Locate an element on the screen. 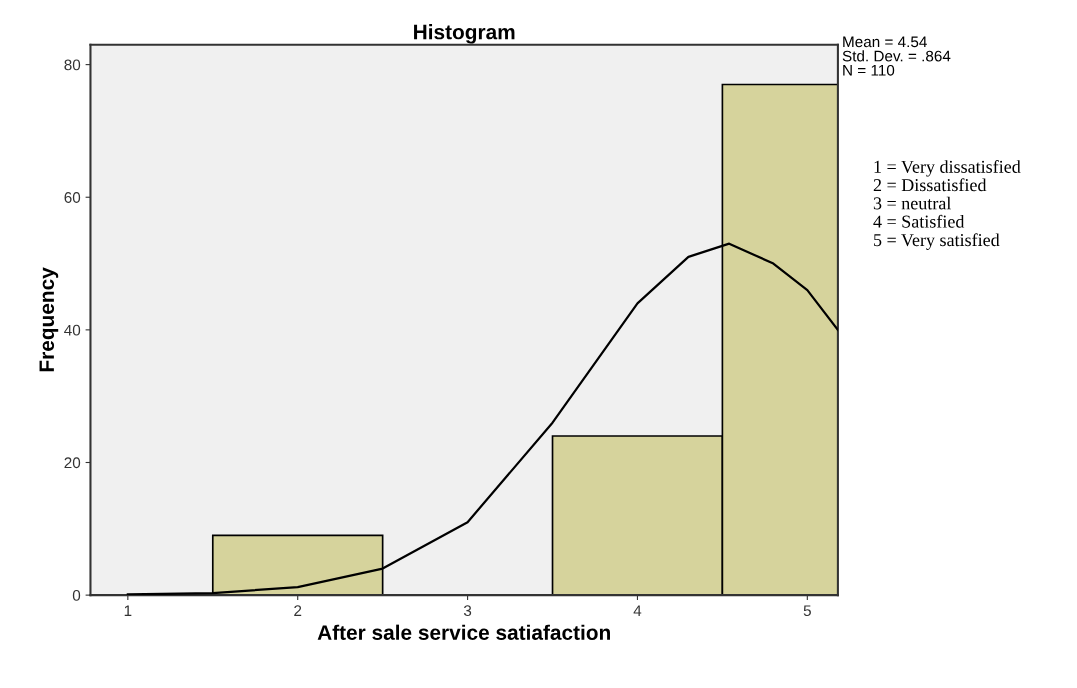 Image resolution: width=1077 pixels, height=688 pixels. chart-title: Histogram is located at coordinates (464, 34).